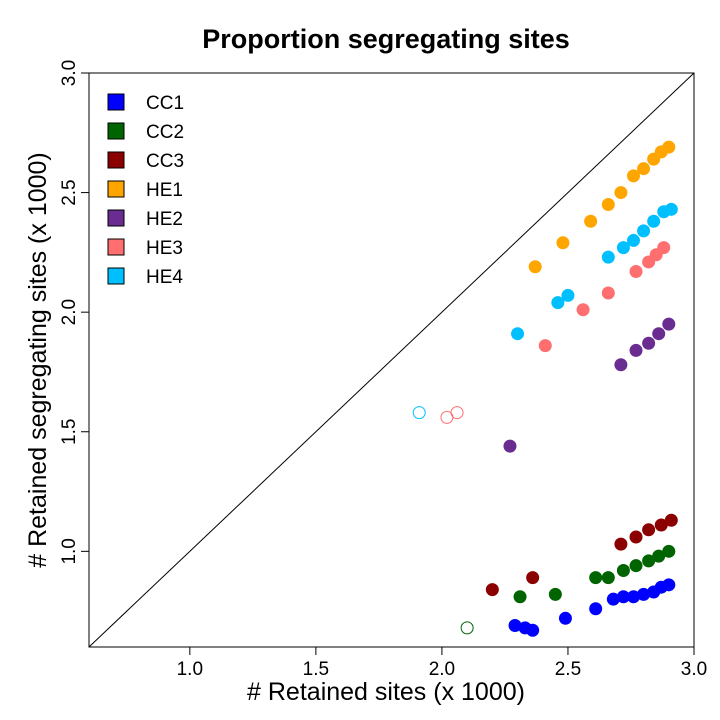 This screenshot has height=720, width=720. What do you see at coordinates (116, 218) in the screenshot?
I see `legend-swatch-he2` at bounding box center [116, 218].